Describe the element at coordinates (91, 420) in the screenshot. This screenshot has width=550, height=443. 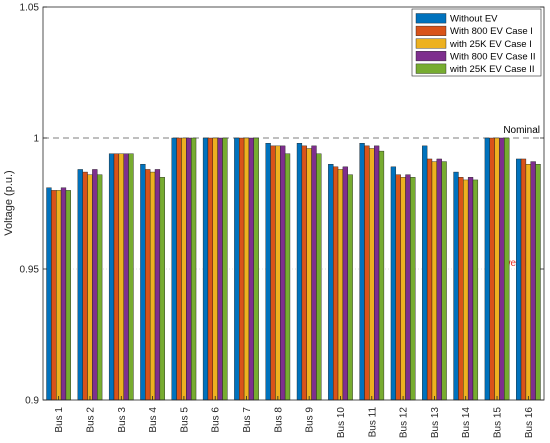
I see `x-tick-label-2: Bus 2` at that location.